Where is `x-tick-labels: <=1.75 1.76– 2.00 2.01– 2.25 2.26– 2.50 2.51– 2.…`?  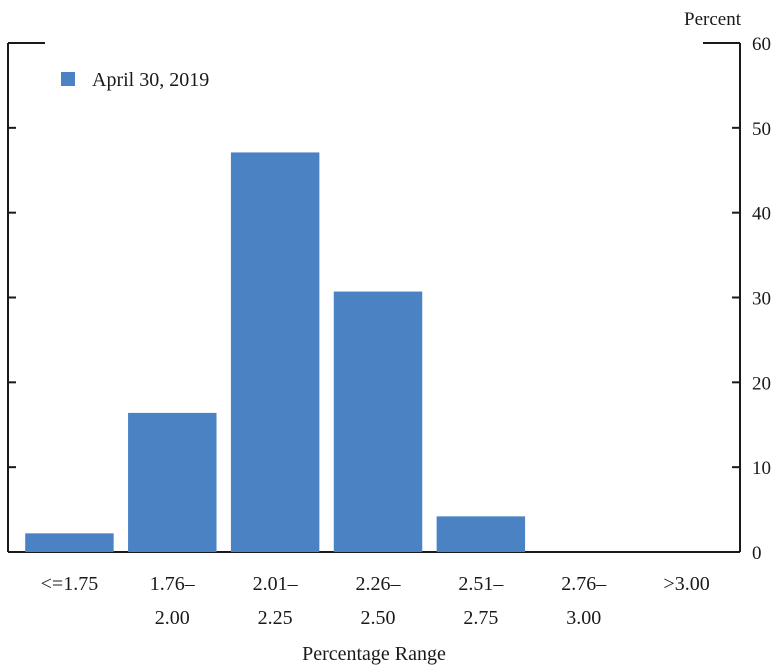
x-tick-labels: <=1.75 1.76– 2.00 2.01– 2.25 2.26– 2.50 2.51– 2.… is located at coordinates (375, 601).